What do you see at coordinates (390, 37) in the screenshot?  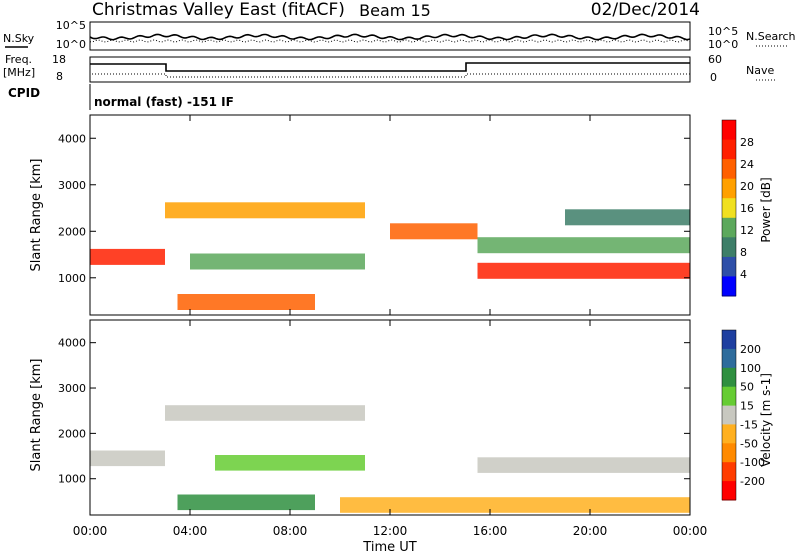 I see `noise-sky-trace` at bounding box center [390, 37].